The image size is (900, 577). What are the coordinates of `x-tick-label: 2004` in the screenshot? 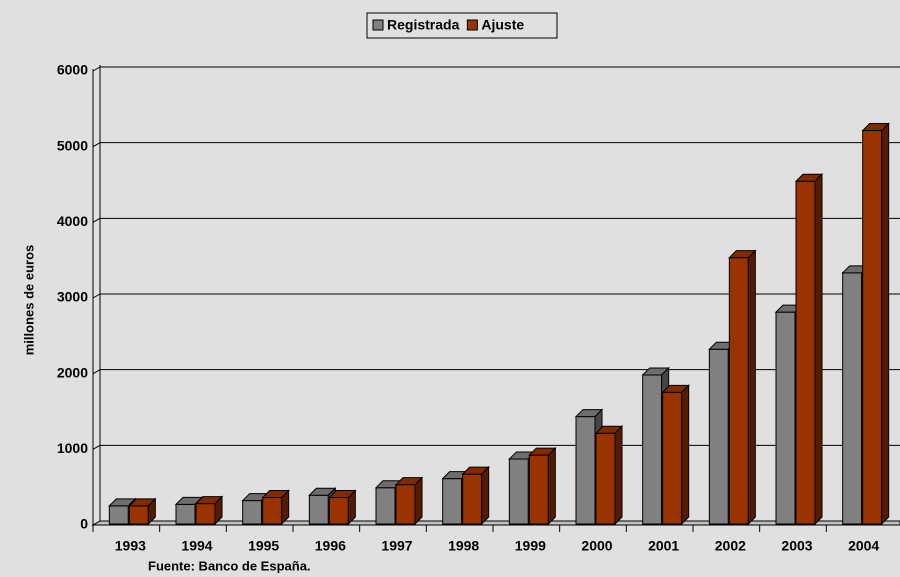 It's located at (863, 546).